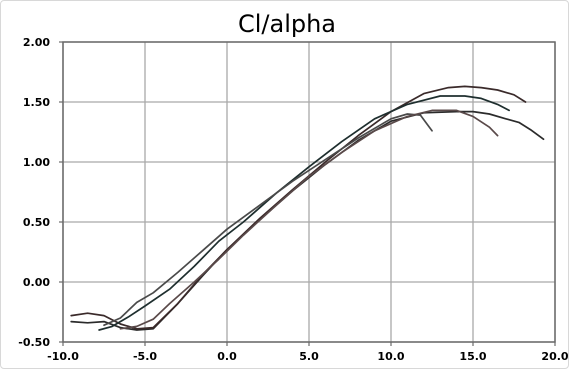 The height and width of the screenshot is (369, 569). What do you see at coordinates (36, 102) in the screenshot?
I see `y-tick-label: 1.50` at bounding box center [36, 102].